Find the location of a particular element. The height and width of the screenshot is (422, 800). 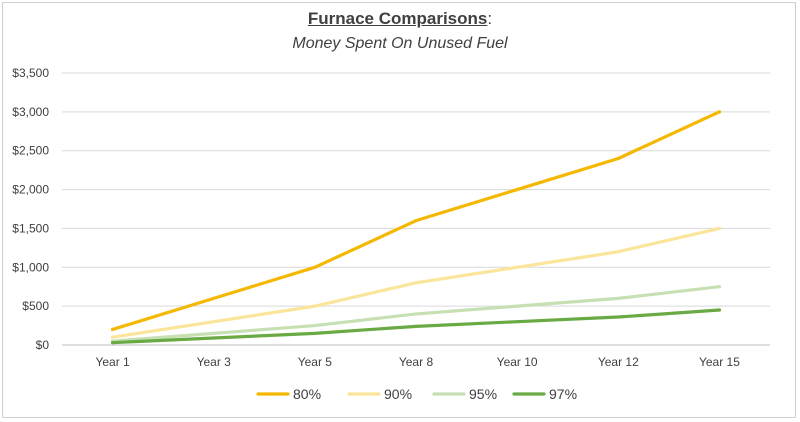

x-tick-label: Year 12 is located at coordinates (618, 362).